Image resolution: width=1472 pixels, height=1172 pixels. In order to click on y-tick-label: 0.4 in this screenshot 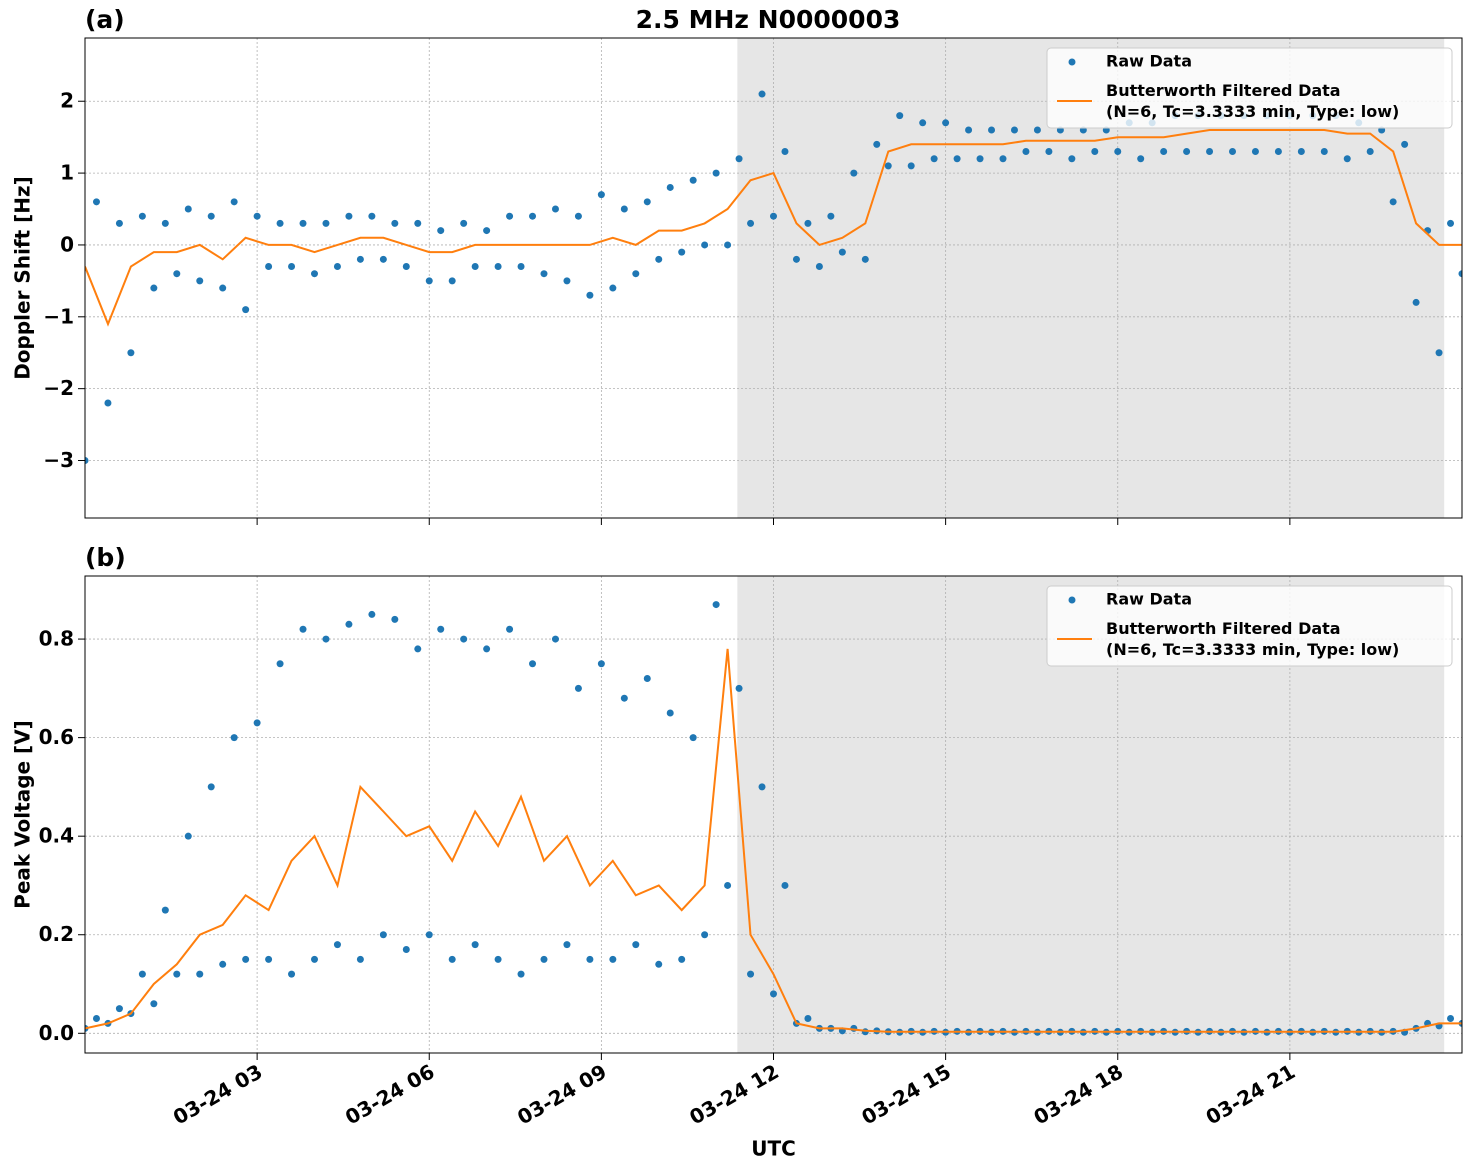, I will do `click(56, 836)`.